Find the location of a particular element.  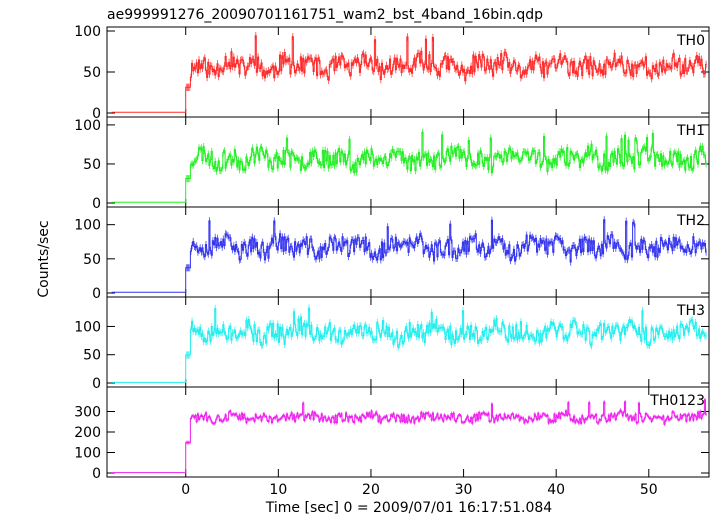

x-tick-label: 30 is located at coordinates (464, 490).